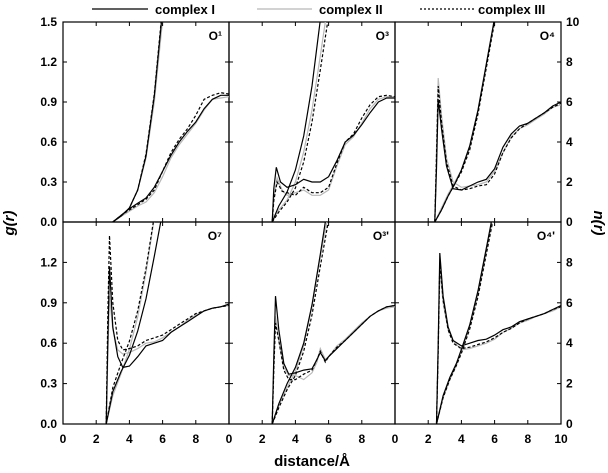  I want to click on panel-1-g-curve-complex-ii, so click(170, 159).